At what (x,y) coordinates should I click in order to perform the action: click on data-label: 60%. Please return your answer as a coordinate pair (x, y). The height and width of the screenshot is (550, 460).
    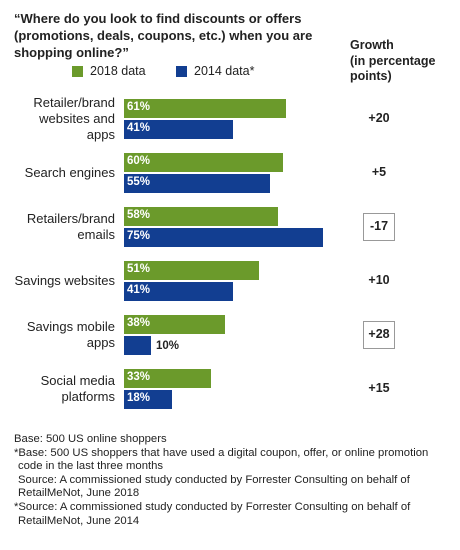
    Looking at the image, I should click on (139, 161).